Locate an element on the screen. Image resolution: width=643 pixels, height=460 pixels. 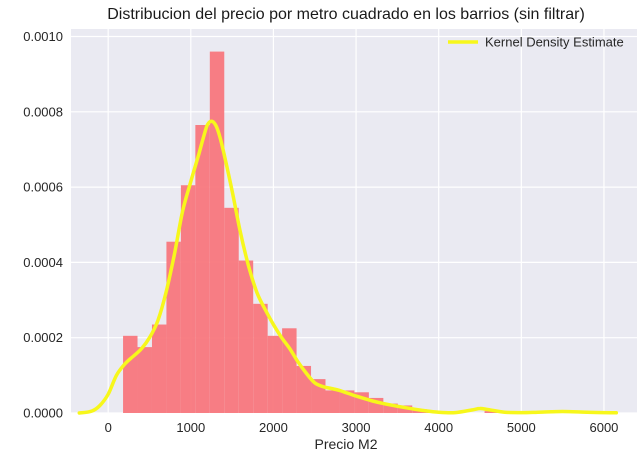
x-tick-label: 1000 is located at coordinates (190, 427).